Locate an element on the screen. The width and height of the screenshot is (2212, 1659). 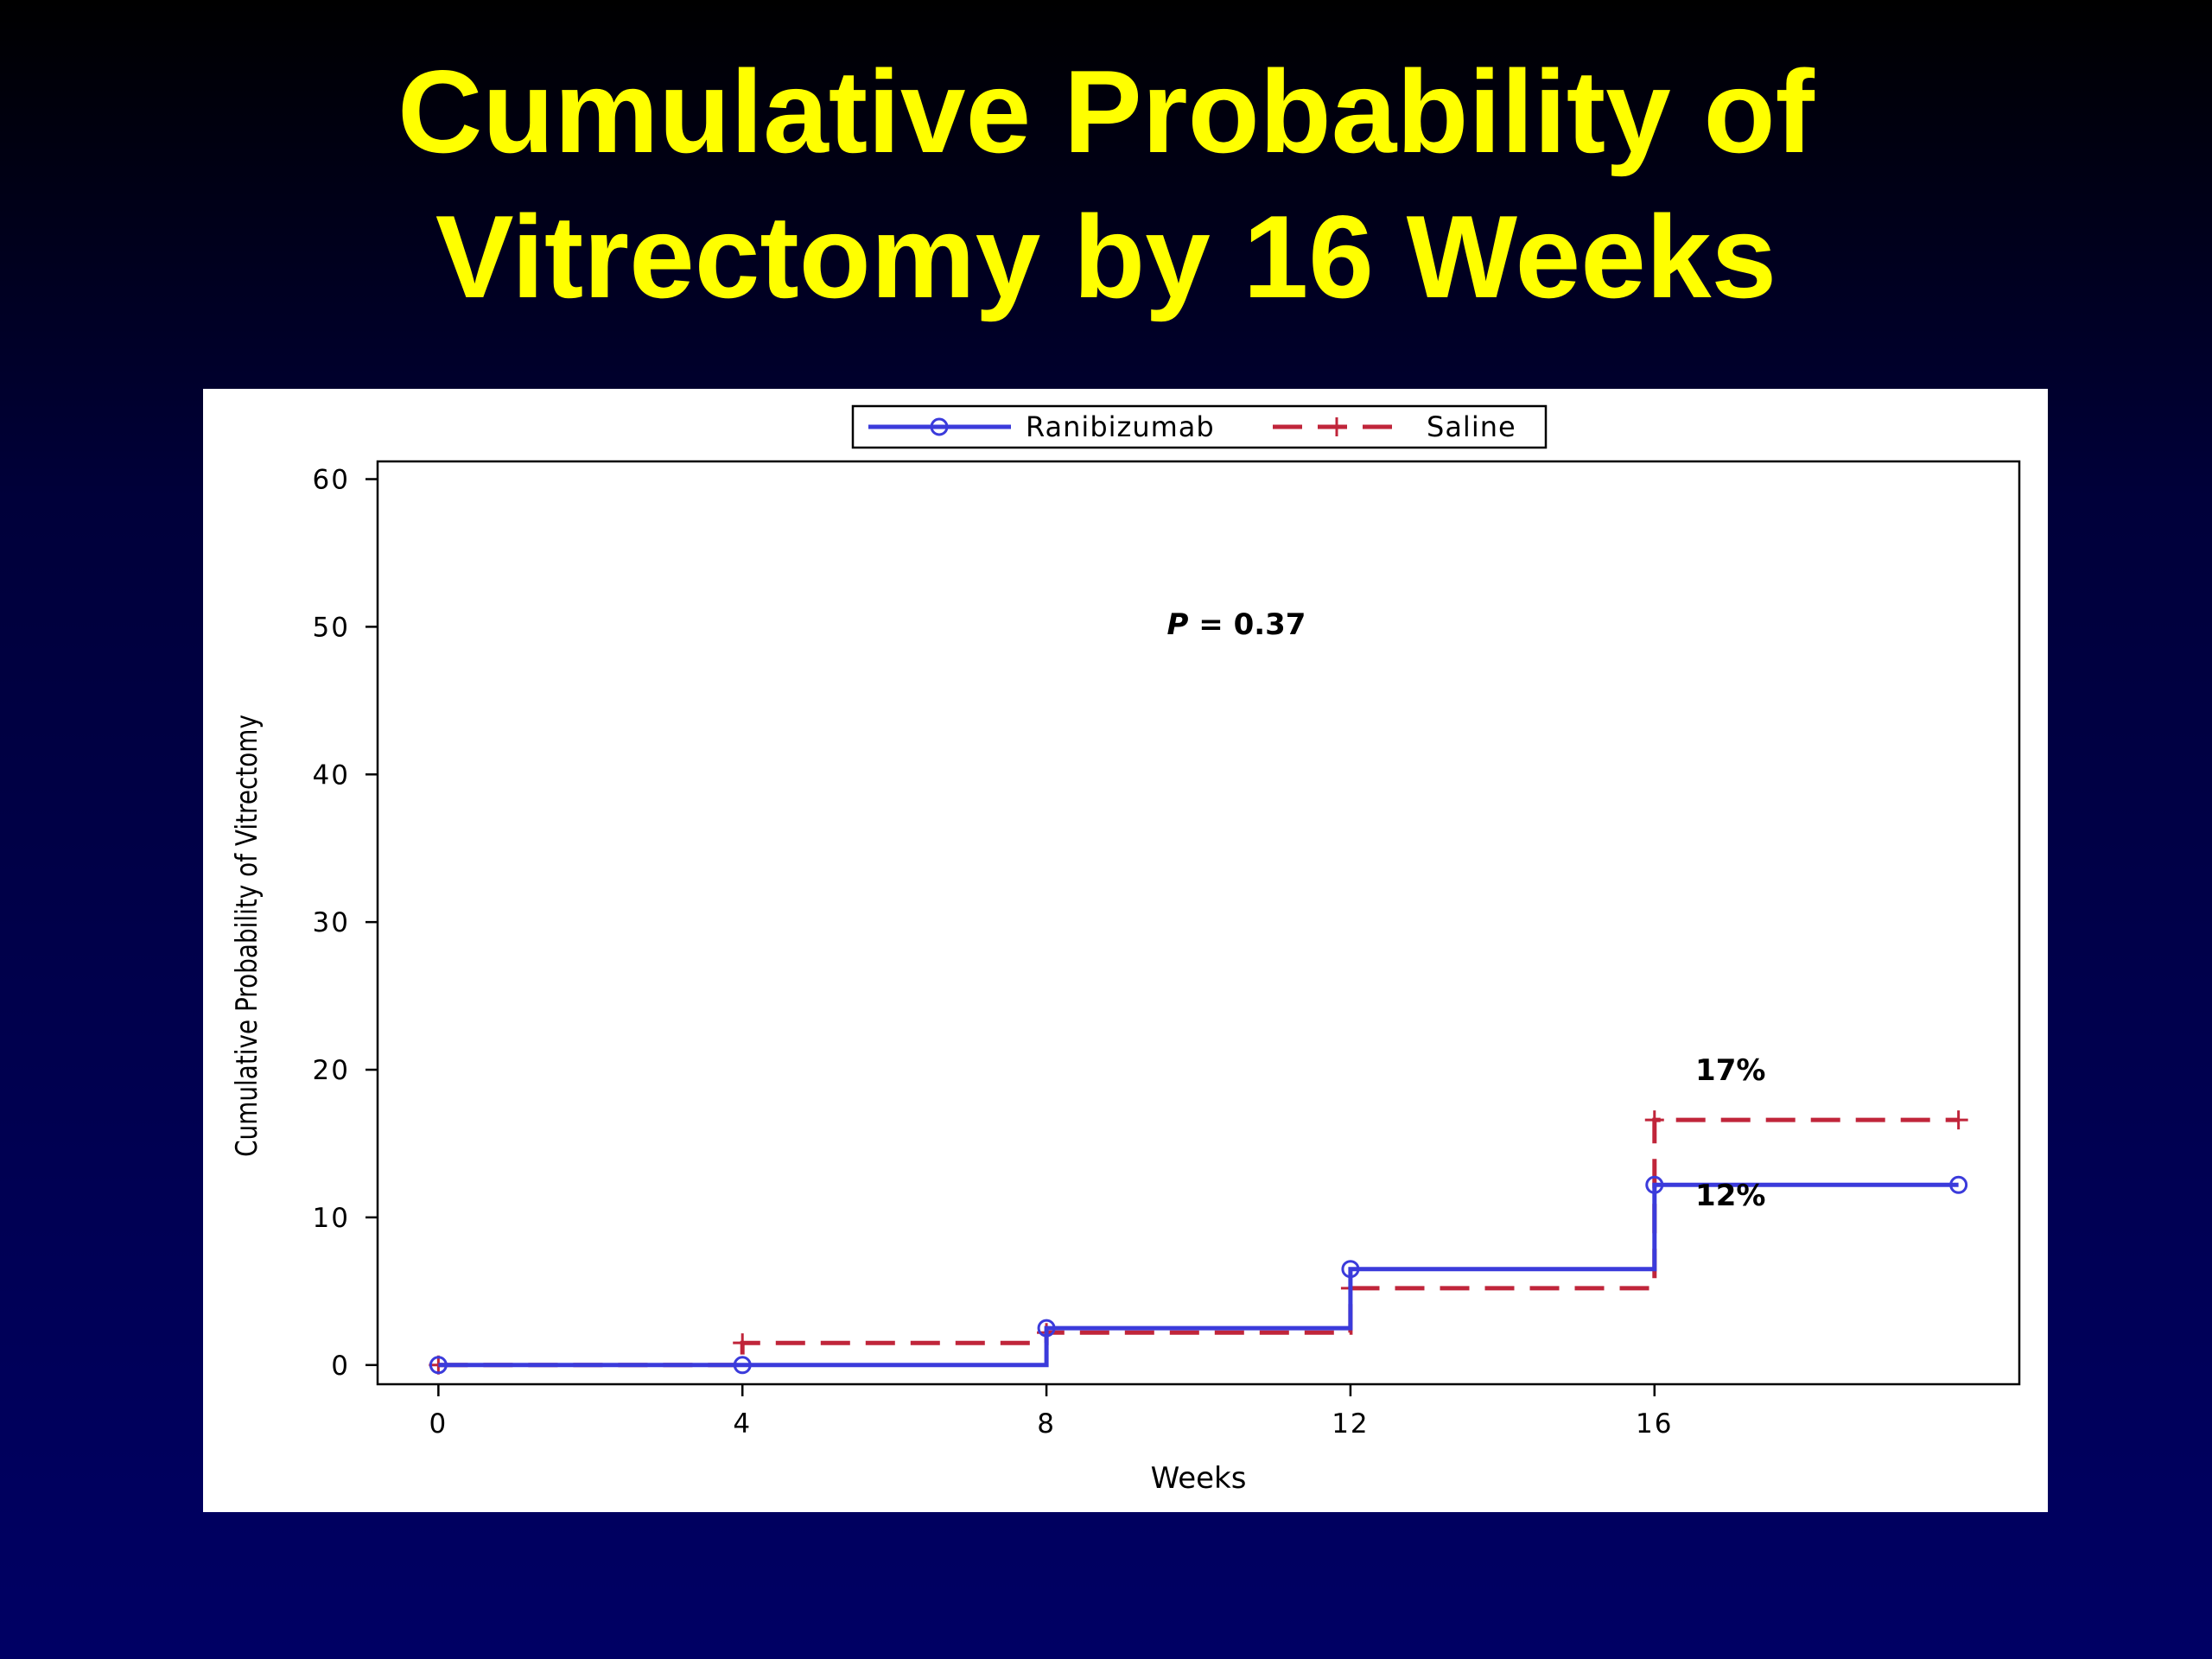
legend-label-saline: Saline is located at coordinates (1471, 426).